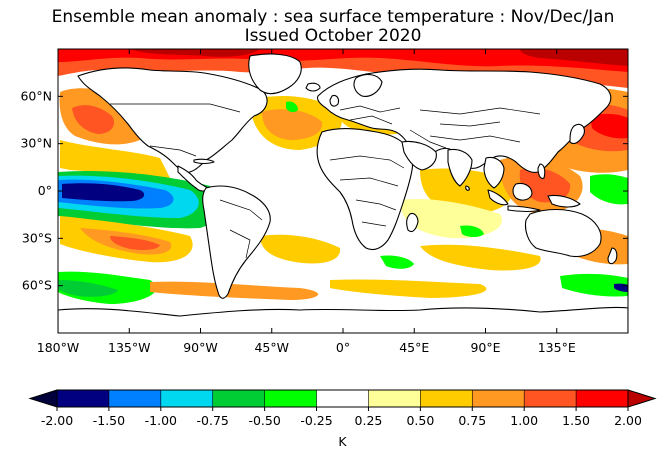 This screenshot has width=666, height=459. I want to click on anomaly-nino-cold-core, so click(103, 192).